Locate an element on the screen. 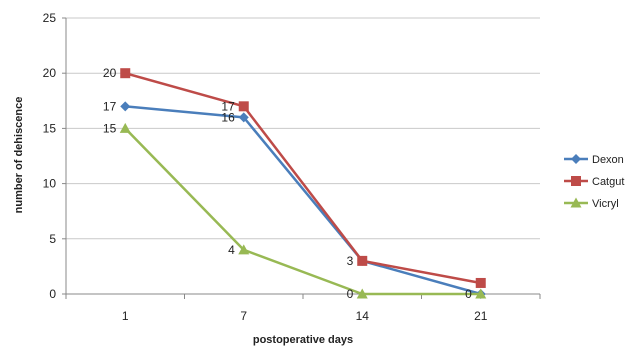 The image size is (637, 347). data-label-catgut: 20 is located at coordinates (110, 73).